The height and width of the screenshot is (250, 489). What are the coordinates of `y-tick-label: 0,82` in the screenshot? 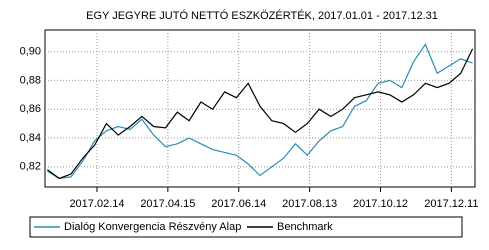 It's located at (30, 167).